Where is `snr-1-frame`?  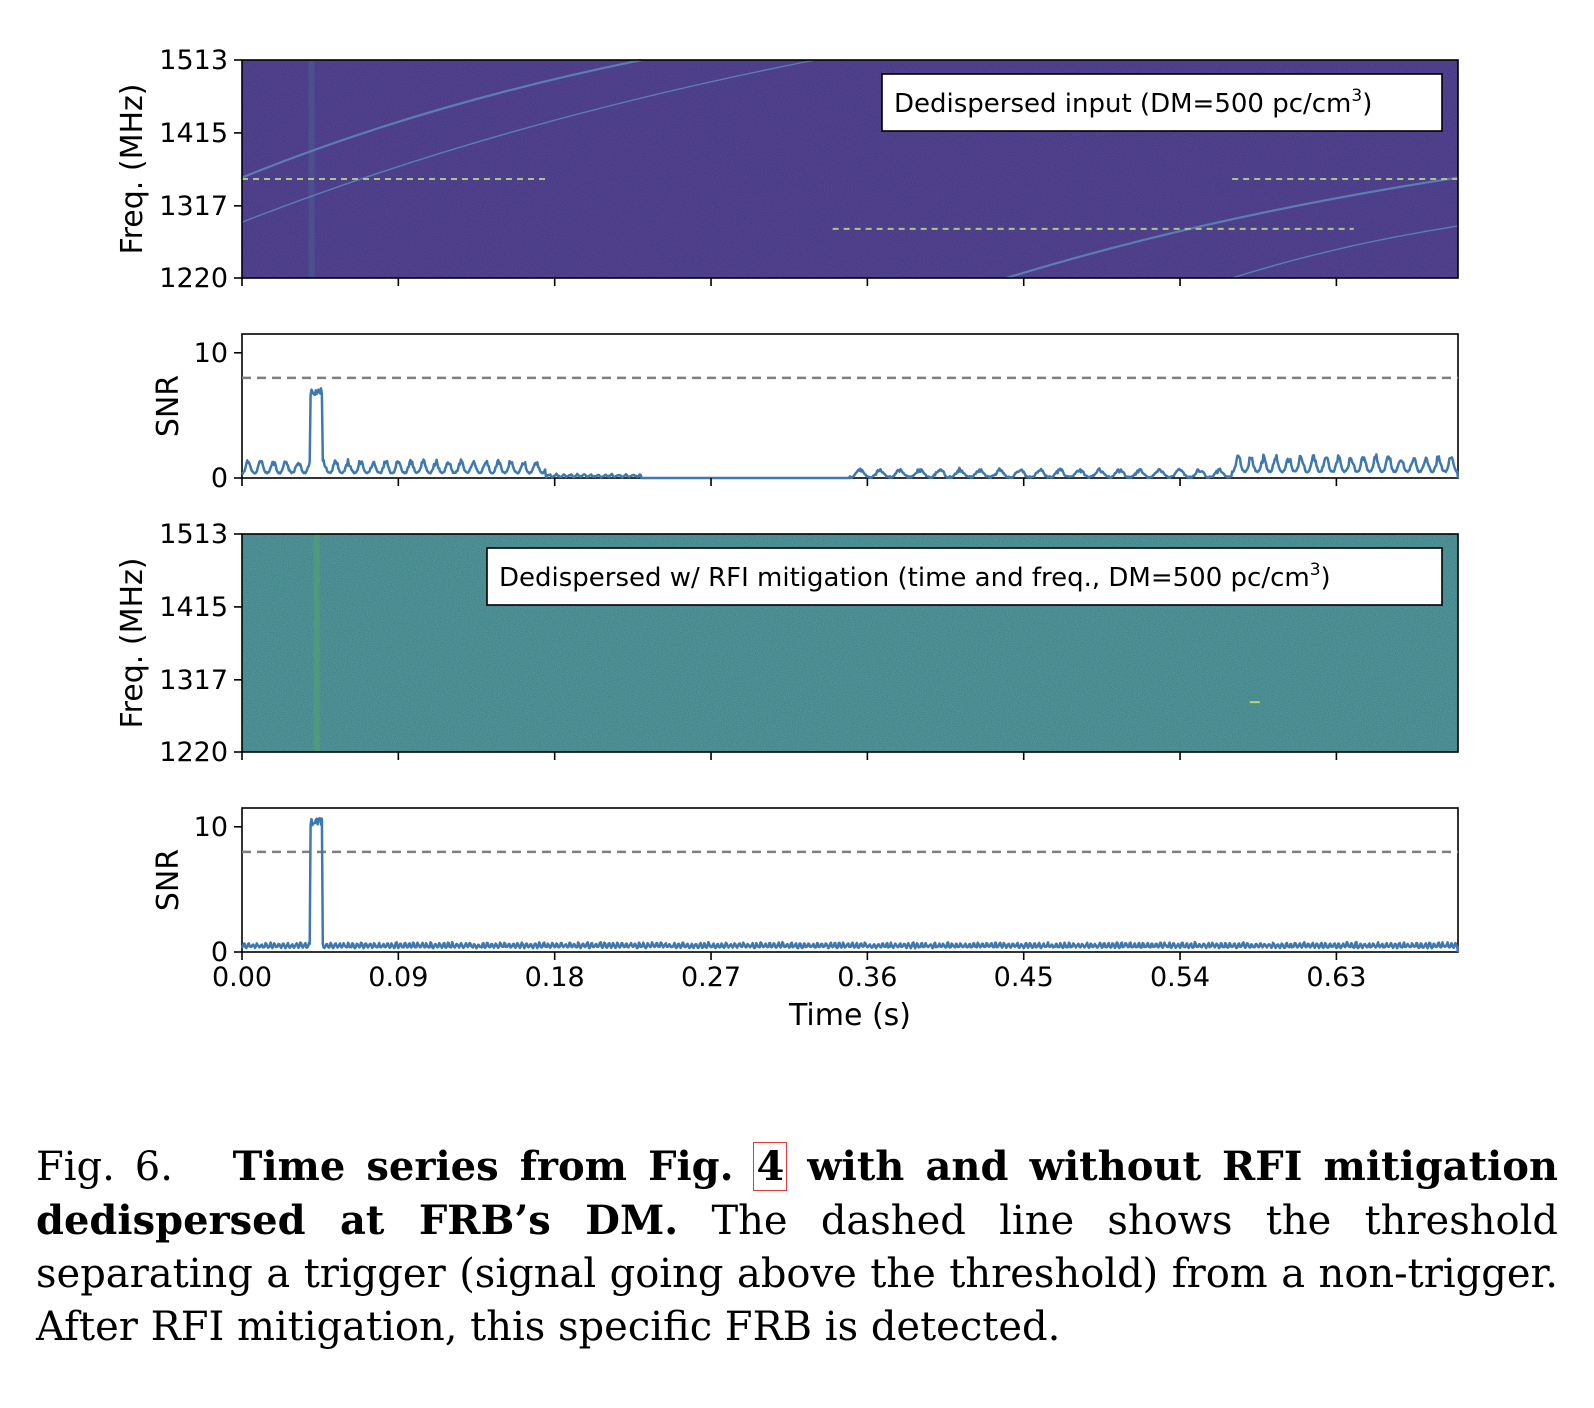
snr-1-frame is located at coordinates (850, 406).